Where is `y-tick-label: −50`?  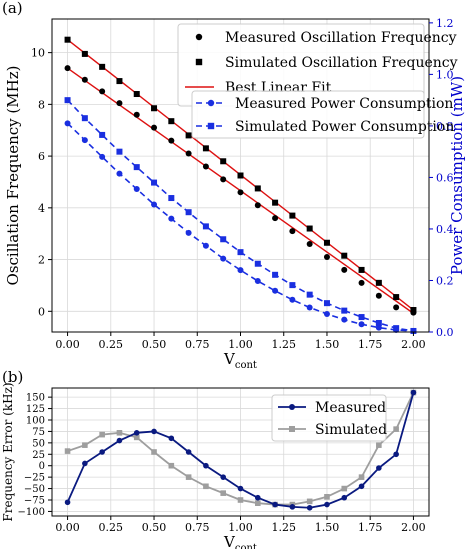
y-tick-label: −50 is located at coordinates (34, 489).